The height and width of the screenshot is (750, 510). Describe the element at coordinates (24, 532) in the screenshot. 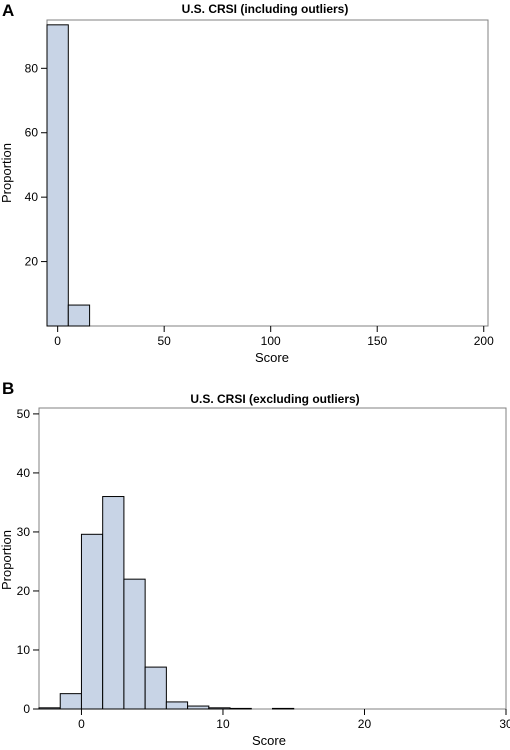

I see `panel-b-y-tick-label-3: 30` at that location.